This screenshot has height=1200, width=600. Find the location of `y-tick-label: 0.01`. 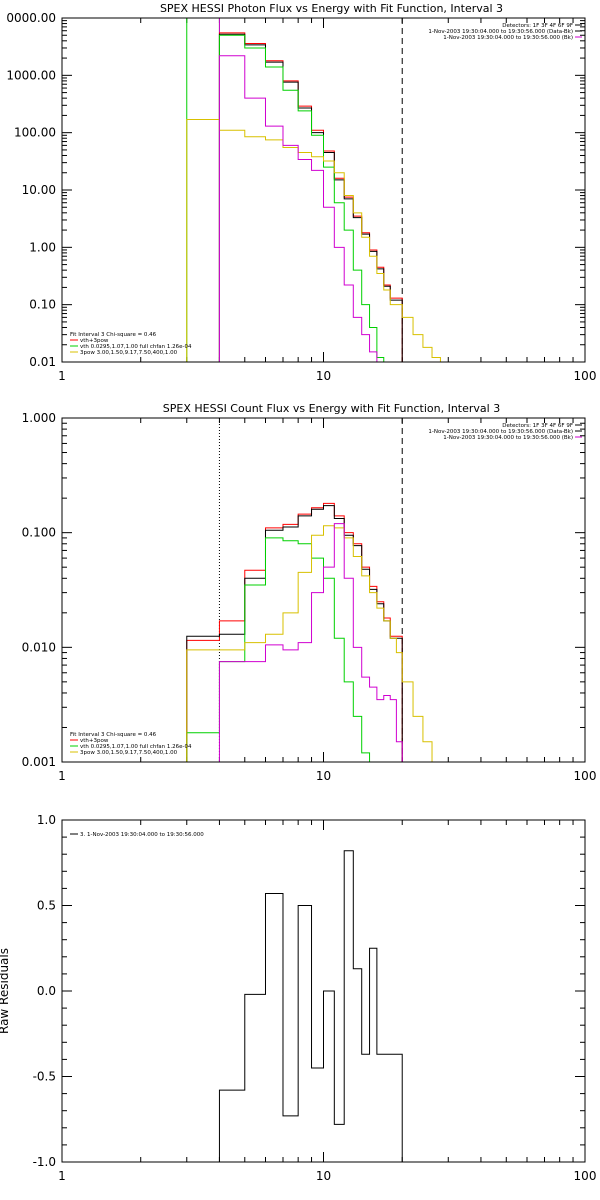

y-tick-label: 0.01 is located at coordinates (42, 362).